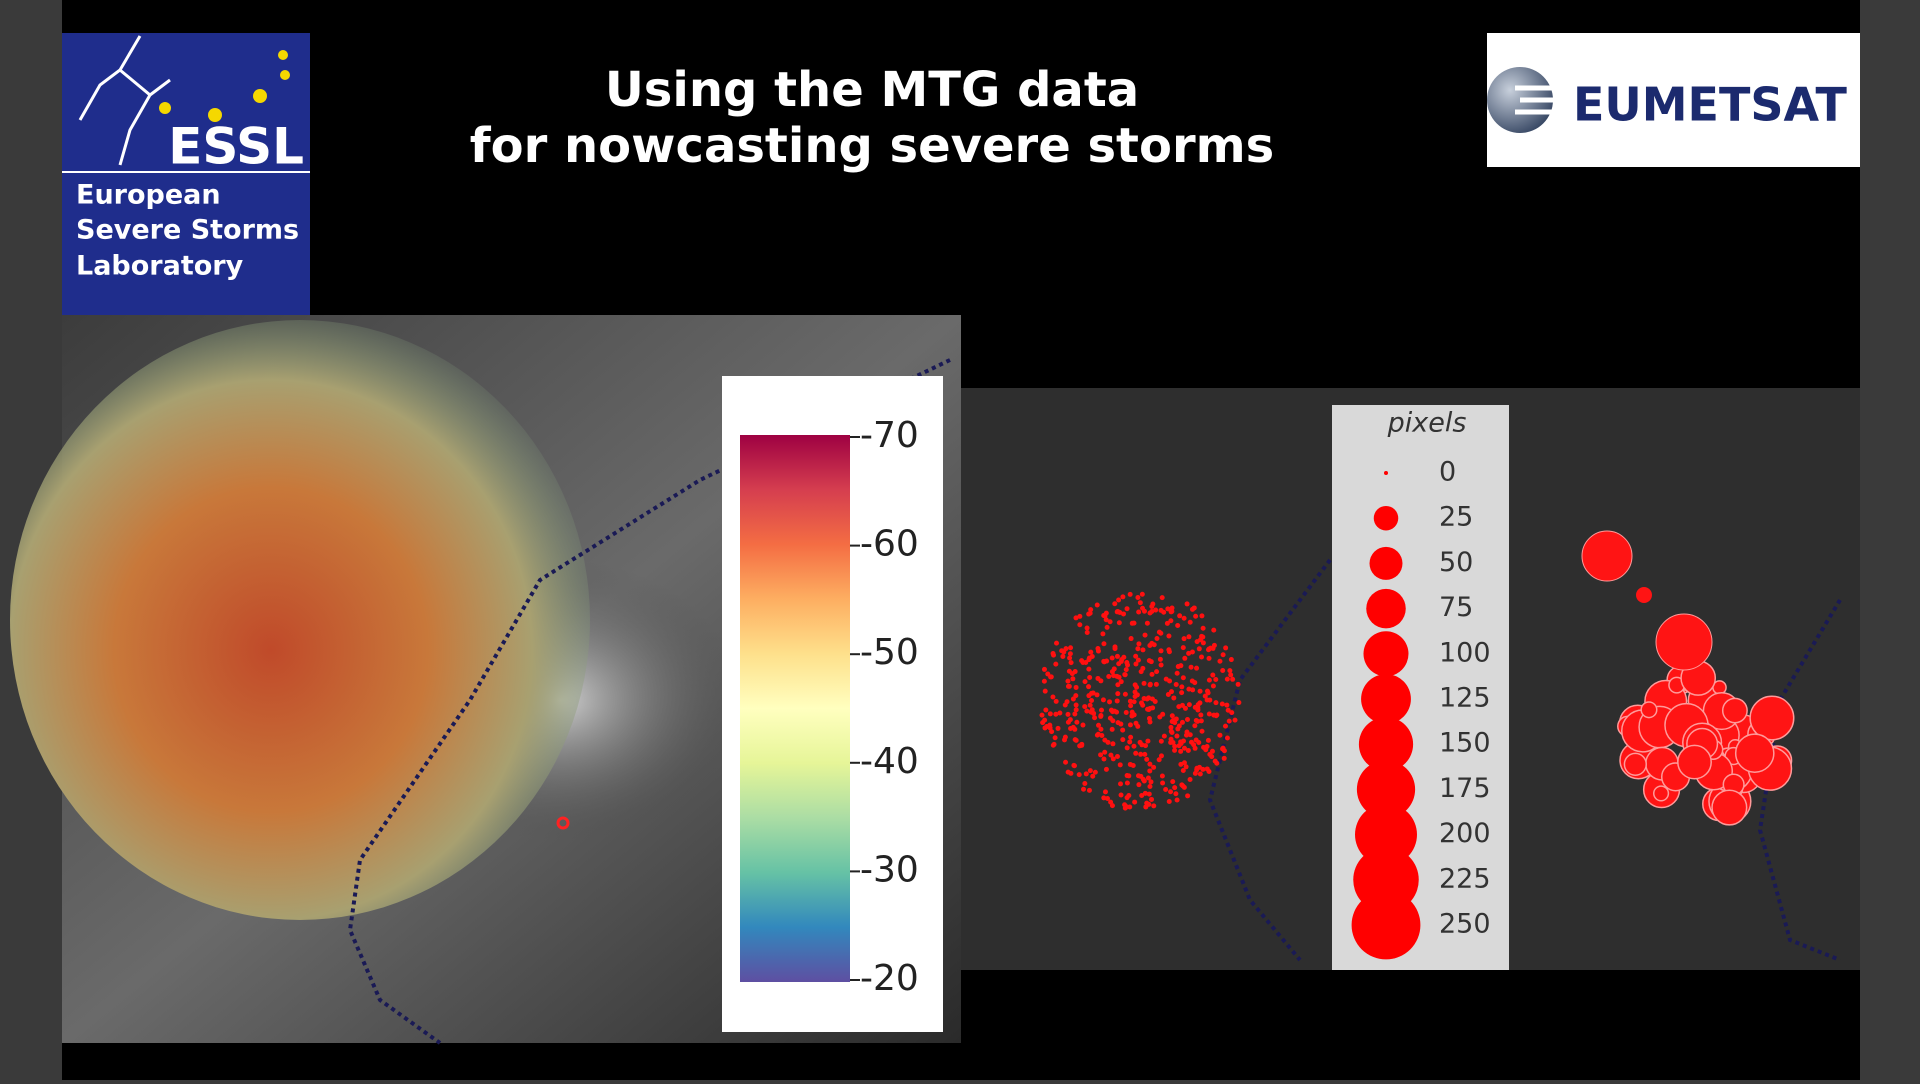 The image size is (1920, 1084). What do you see at coordinates (872, 90) in the screenshot?
I see `slide-title: Using the MTG data` at bounding box center [872, 90].